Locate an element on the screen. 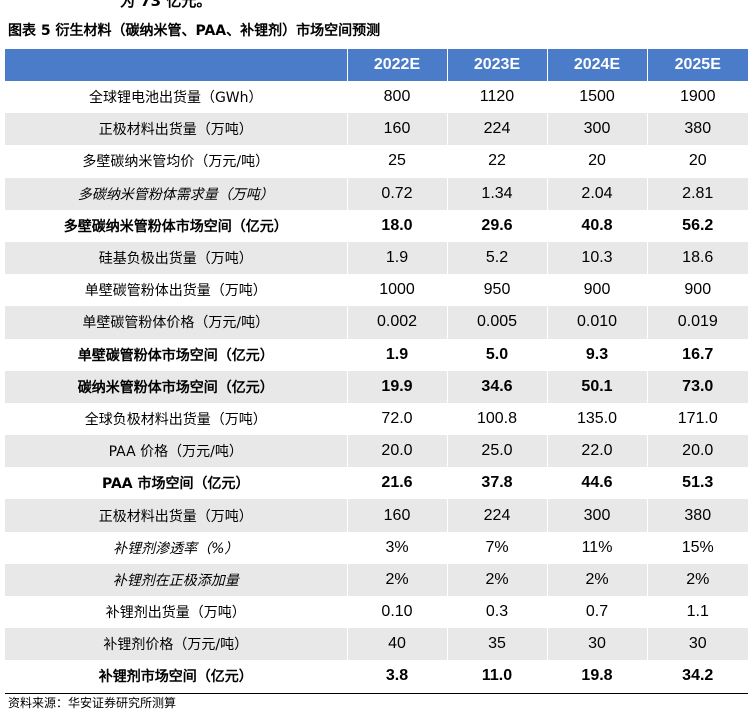  value-cell: 380 is located at coordinates (697, 129).